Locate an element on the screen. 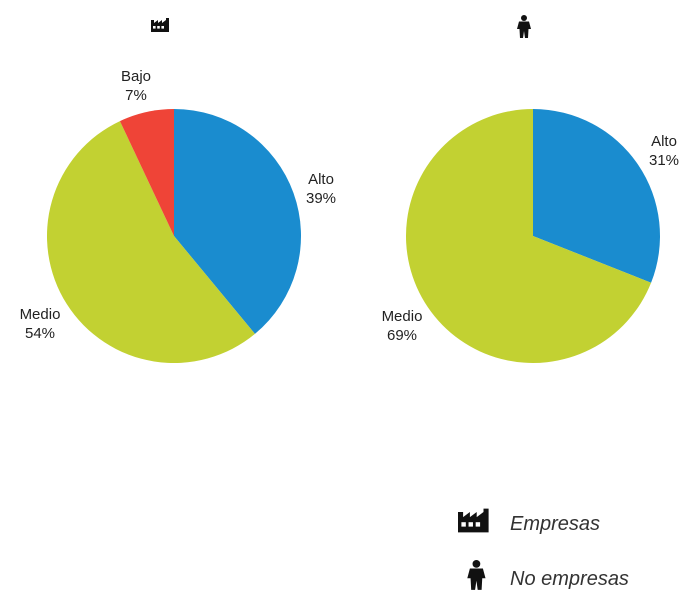  slice-value-medio: 54% is located at coordinates (40, 333).